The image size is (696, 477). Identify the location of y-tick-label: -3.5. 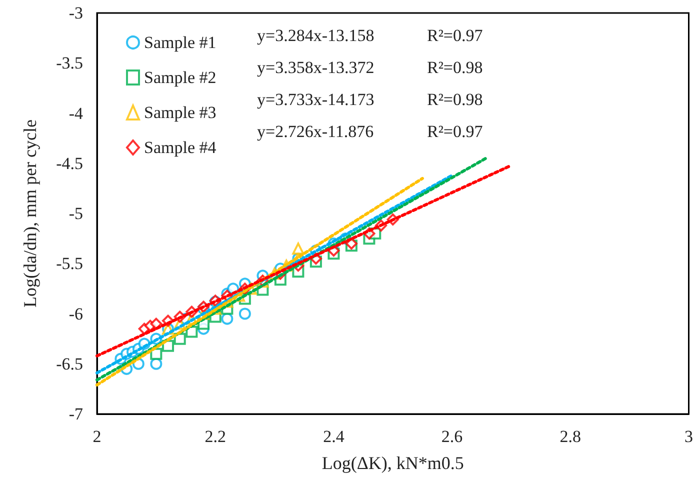
(69, 63).